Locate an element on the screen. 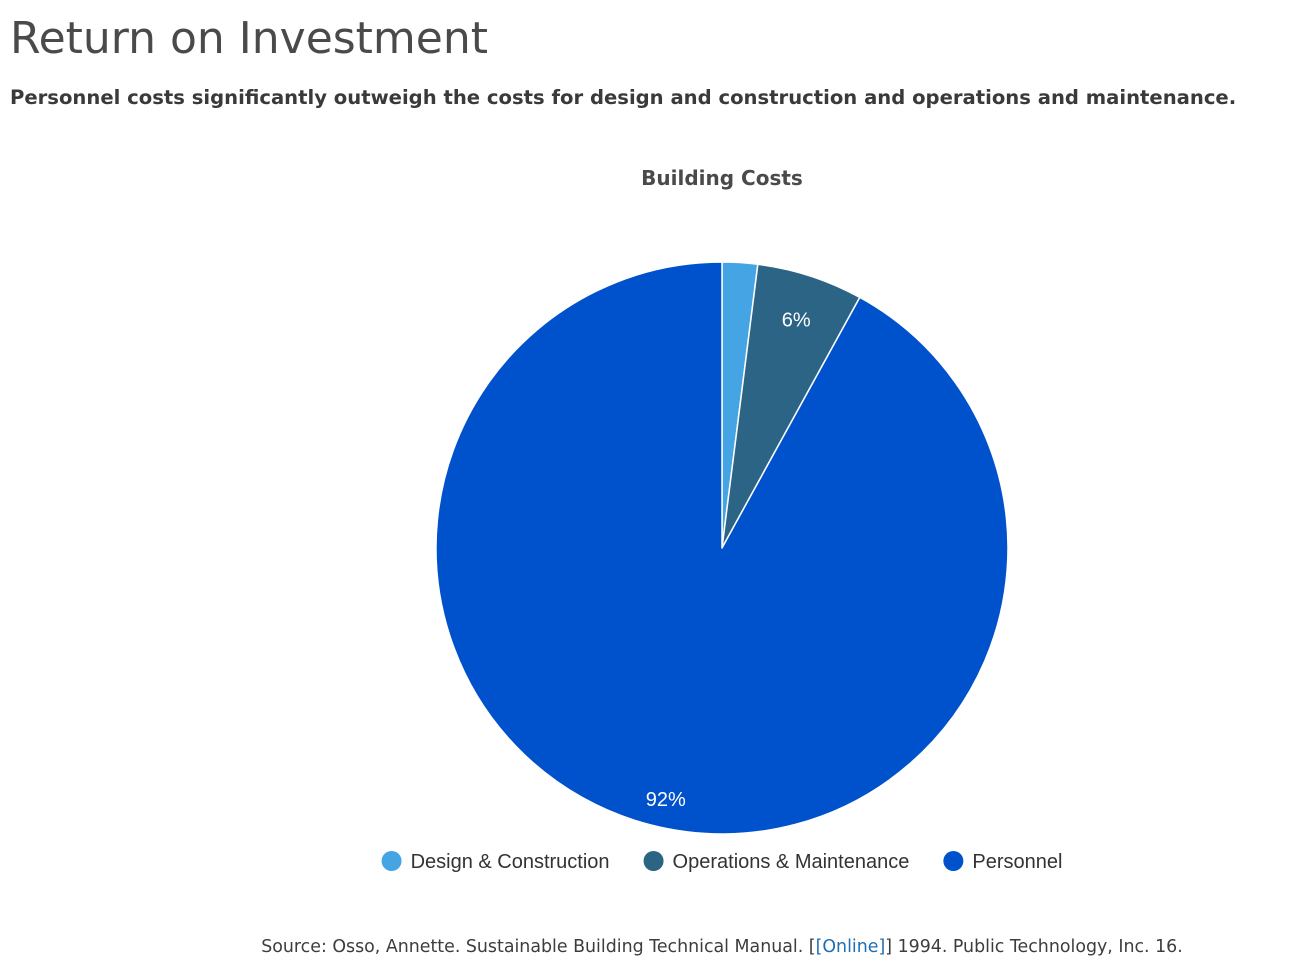  data-label-personnel: 92% is located at coordinates (666, 800).